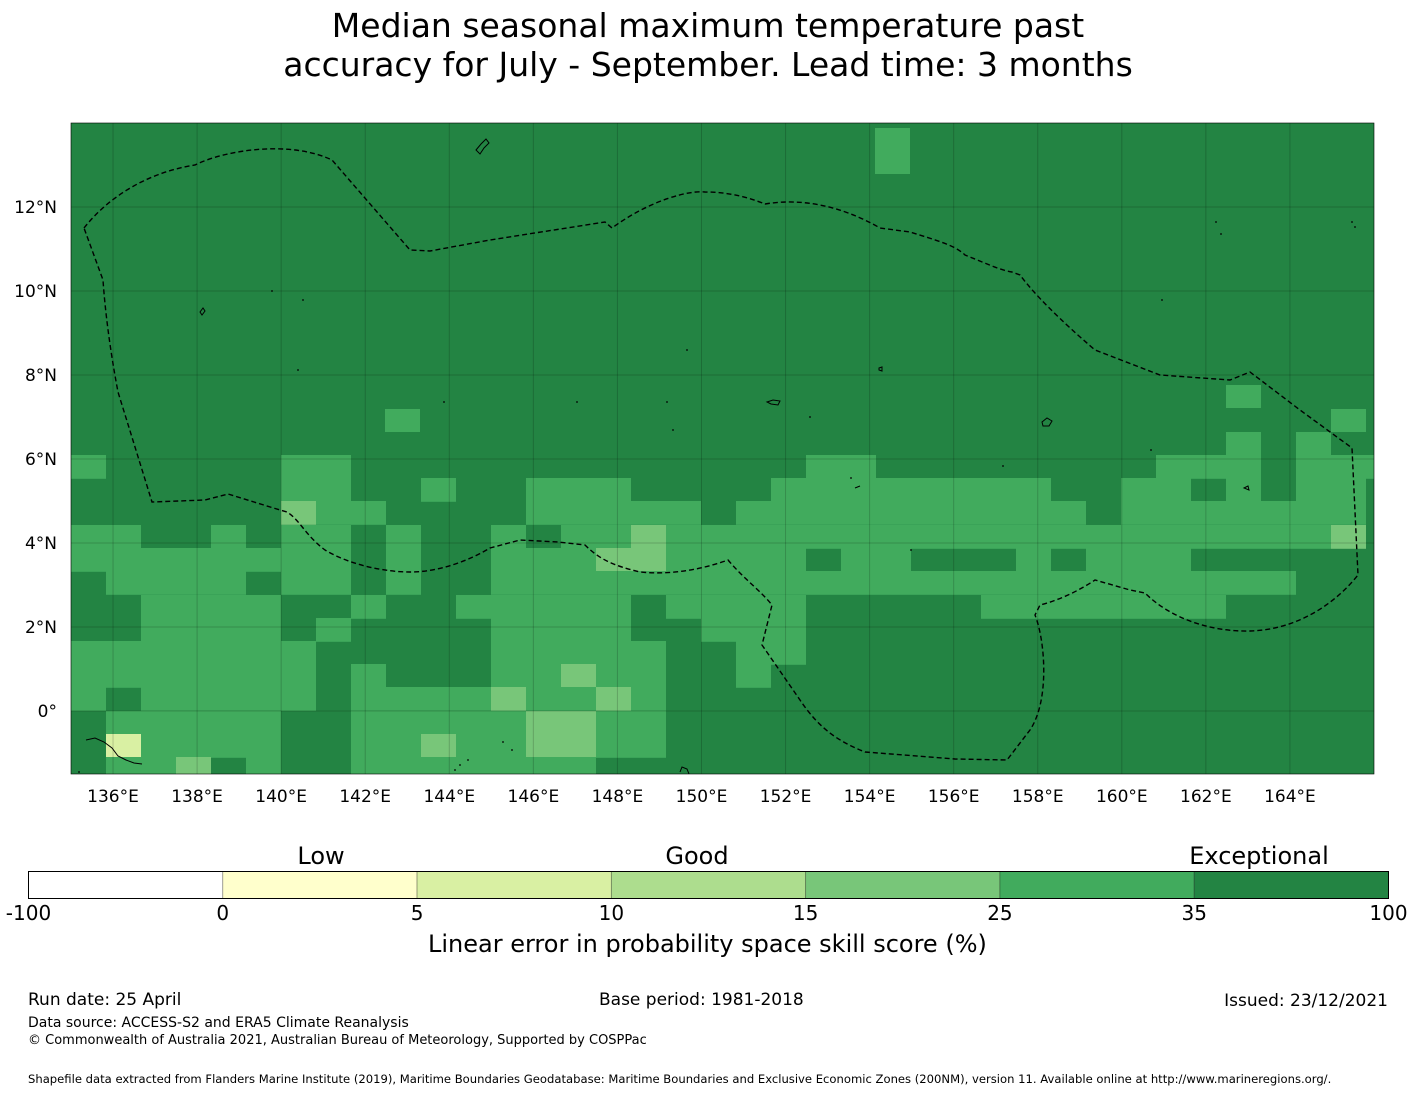 The image size is (1416, 1095). I want to click on lon-tick-label: 144°E, so click(449, 797).